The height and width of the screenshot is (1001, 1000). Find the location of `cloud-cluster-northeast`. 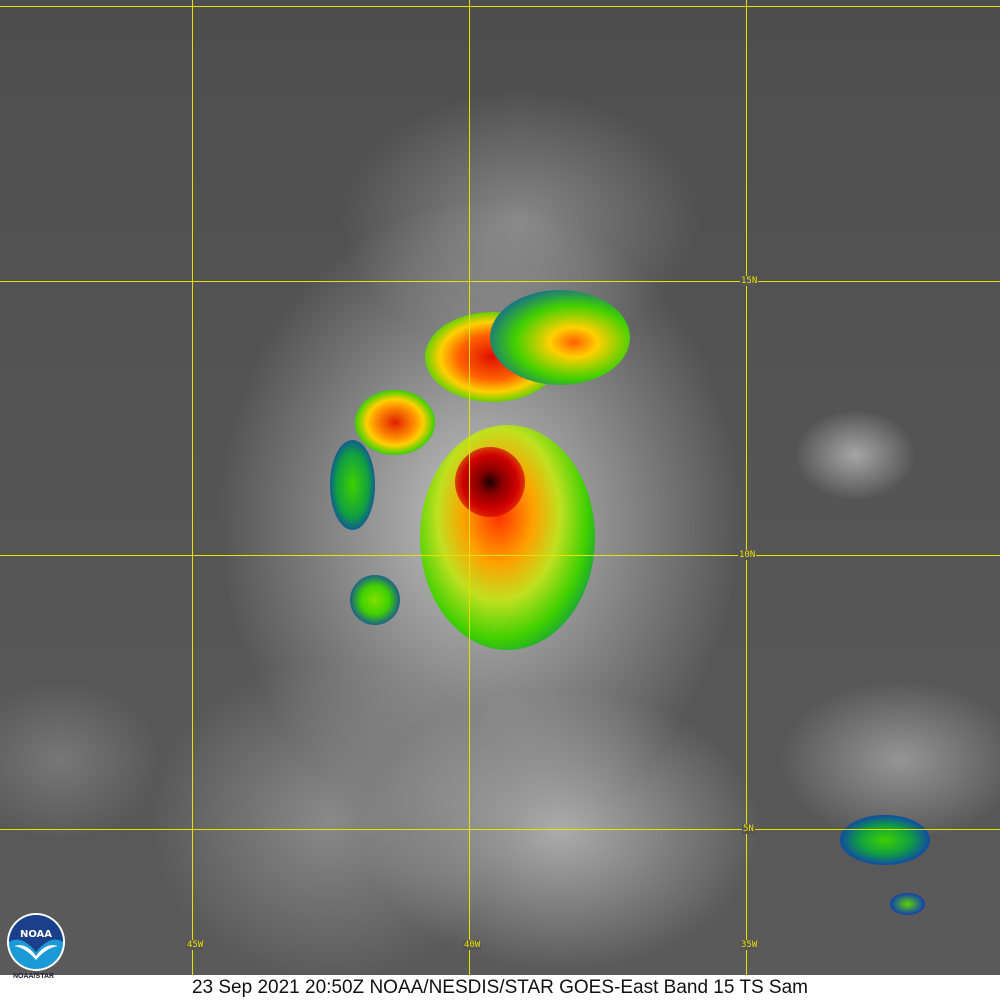

cloud-cluster-northeast is located at coordinates (560, 337).